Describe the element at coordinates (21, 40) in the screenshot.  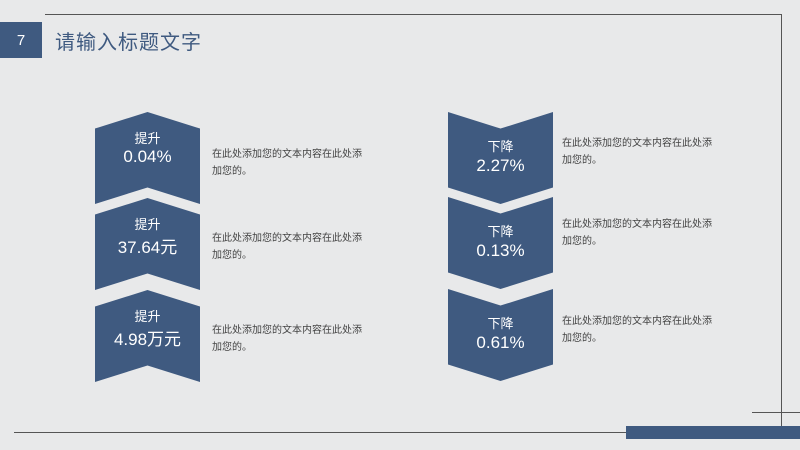
I see `slide-number: 7` at that location.